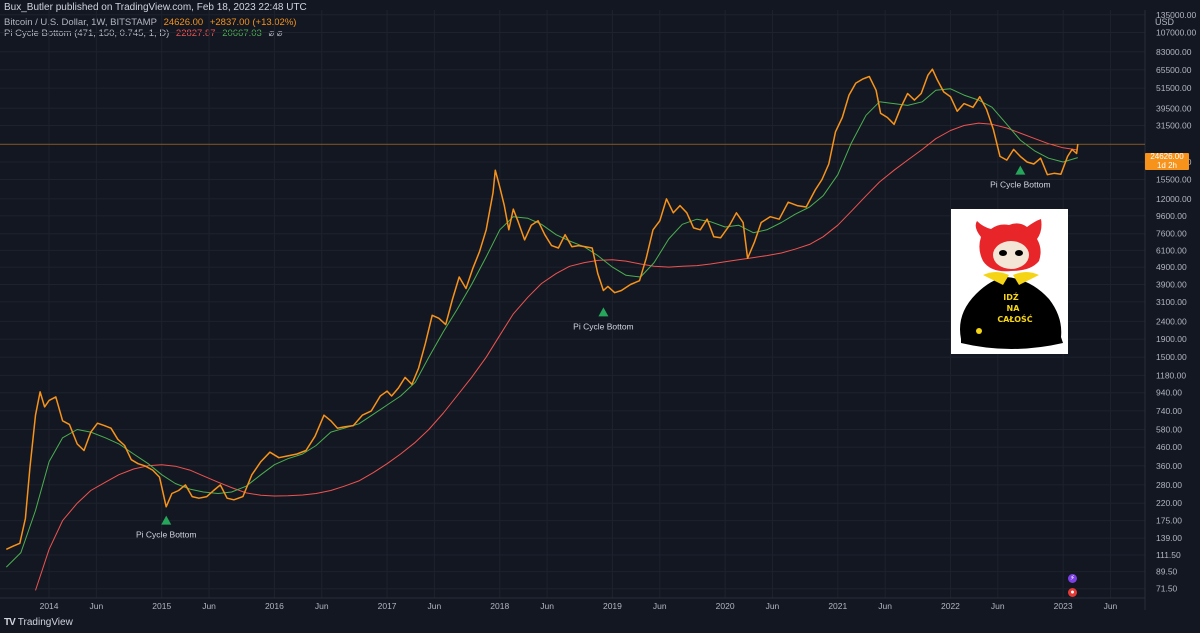  Describe the element at coordinates (1011, 255) in the screenshot. I see `face` at that location.